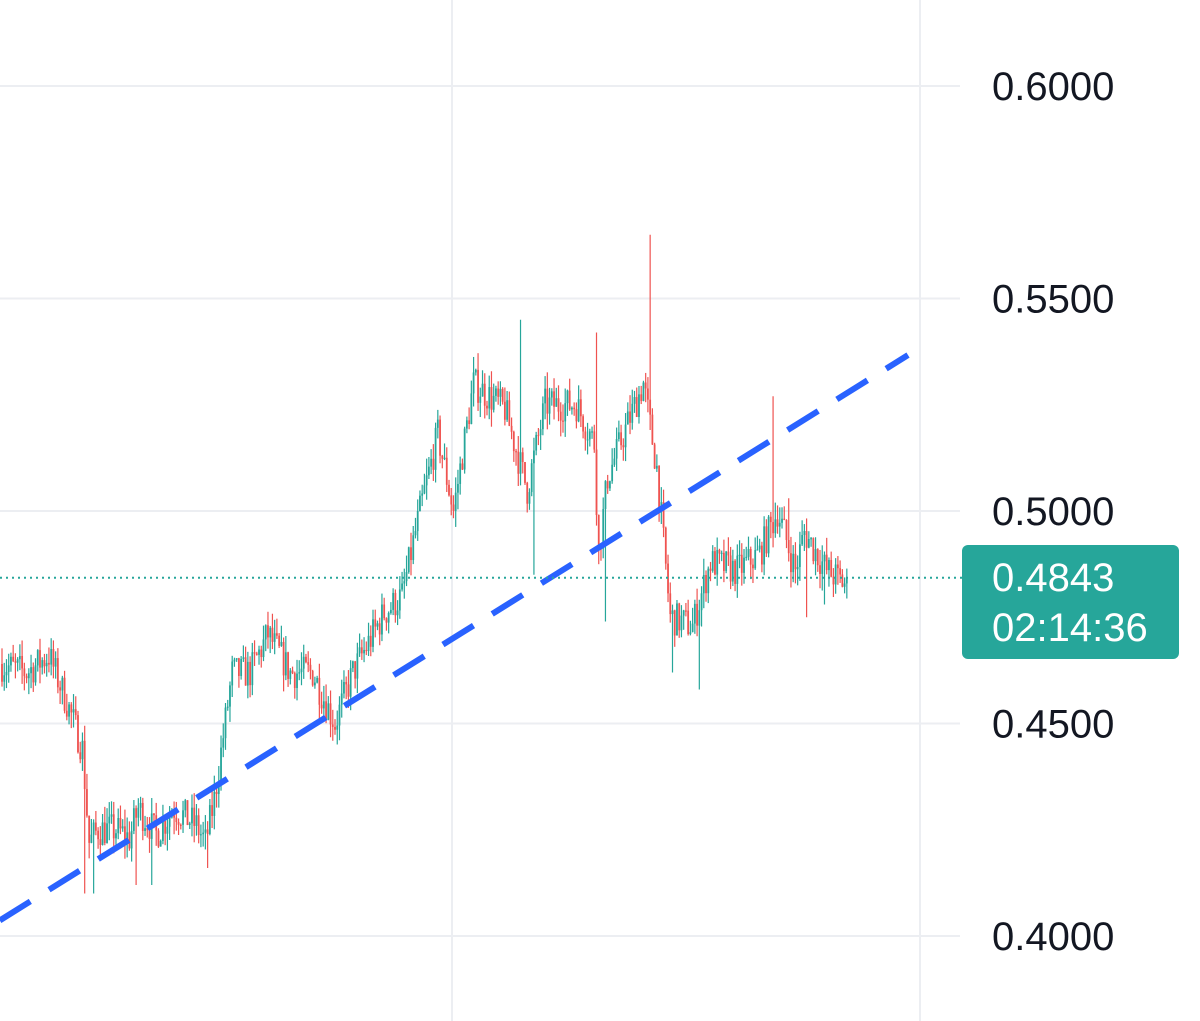 The width and height of the screenshot is (1200, 1021). I want to click on candle-countdown: 02:14:36, so click(1070, 628).